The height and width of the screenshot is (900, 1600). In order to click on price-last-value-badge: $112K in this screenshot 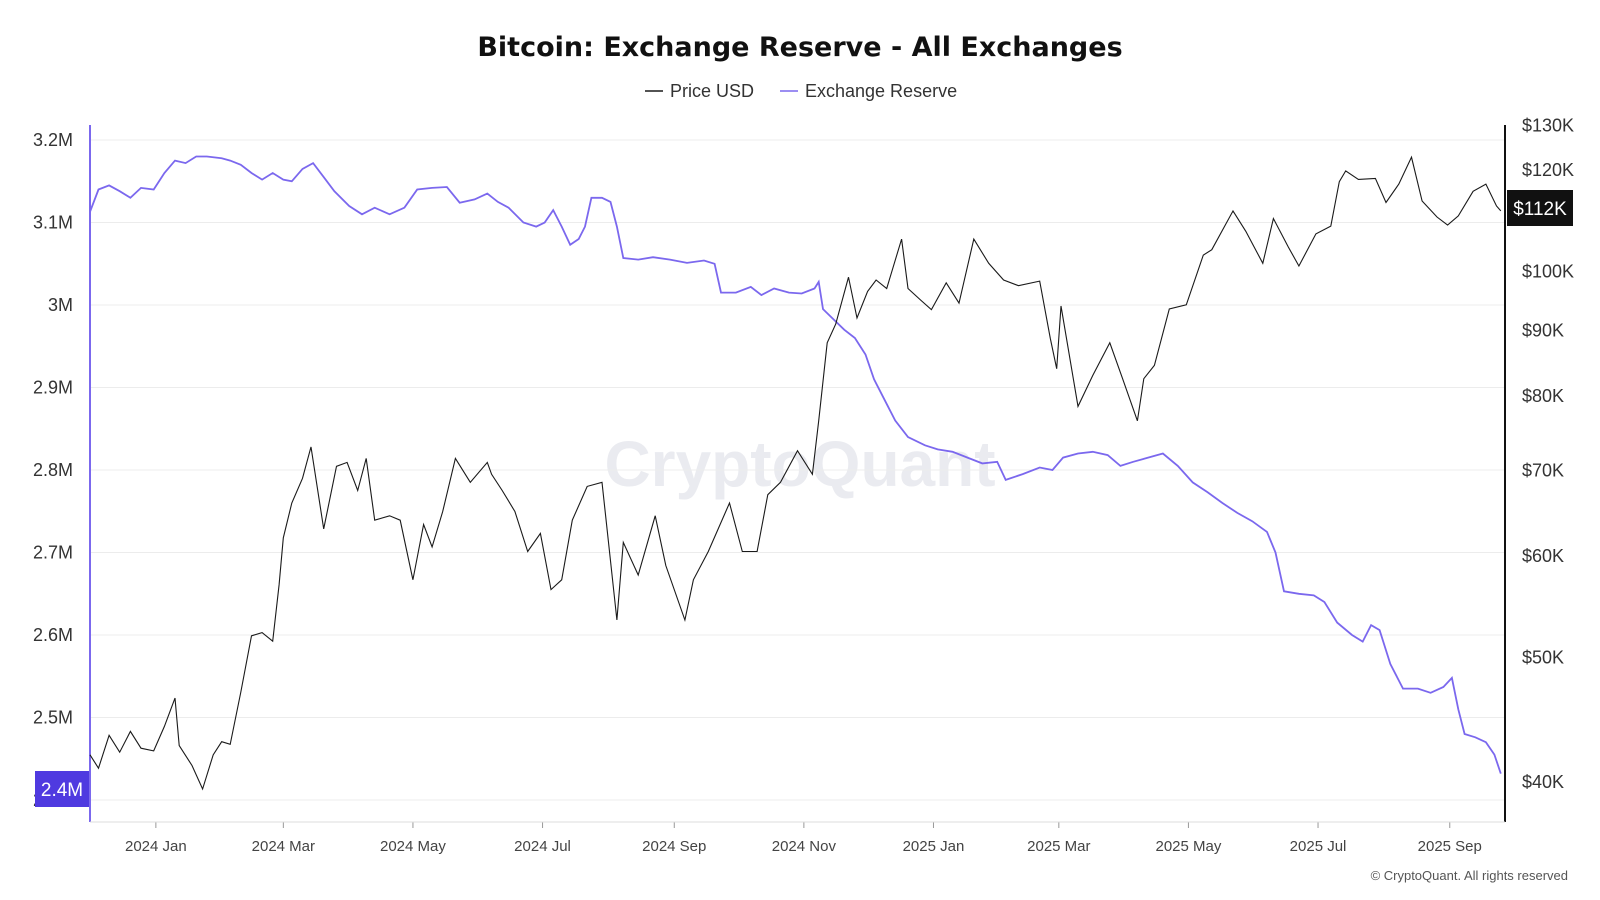, I will do `click(1540, 208)`.